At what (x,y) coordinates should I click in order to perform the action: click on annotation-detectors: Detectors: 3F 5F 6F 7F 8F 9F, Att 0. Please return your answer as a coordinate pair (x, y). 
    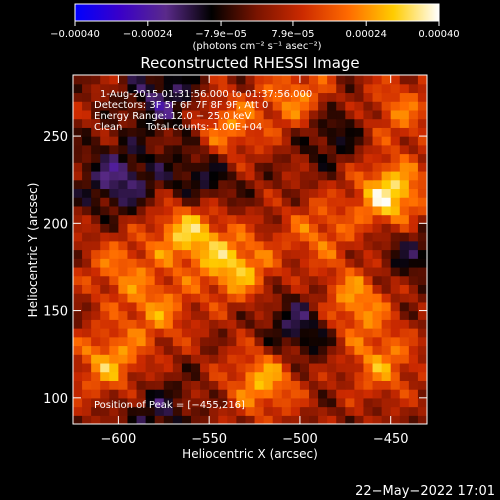
    Looking at the image, I should click on (181, 105).